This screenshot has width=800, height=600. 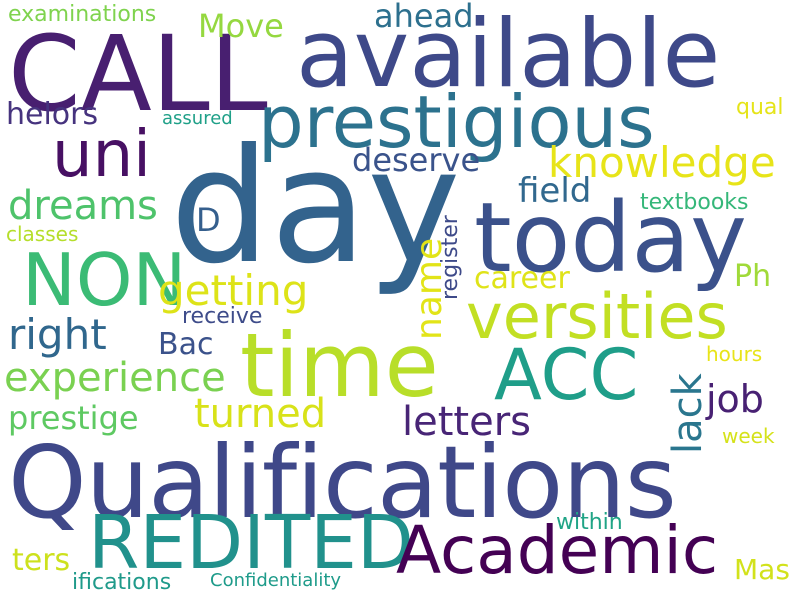 What do you see at coordinates (73, 418) in the screenshot?
I see `word-prestige: prestige` at bounding box center [73, 418].